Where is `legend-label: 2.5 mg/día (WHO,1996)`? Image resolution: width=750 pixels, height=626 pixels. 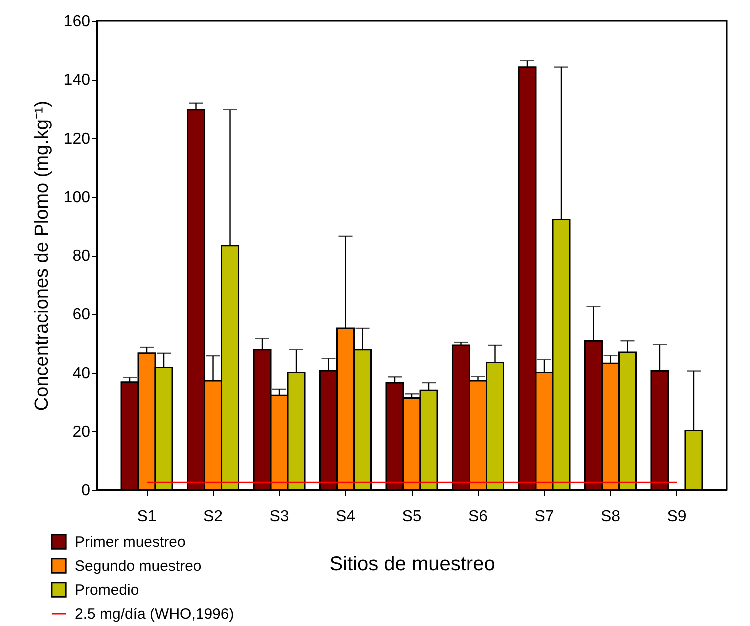 legend-label: 2.5 mg/día (WHO,1996) is located at coordinates (154, 614).